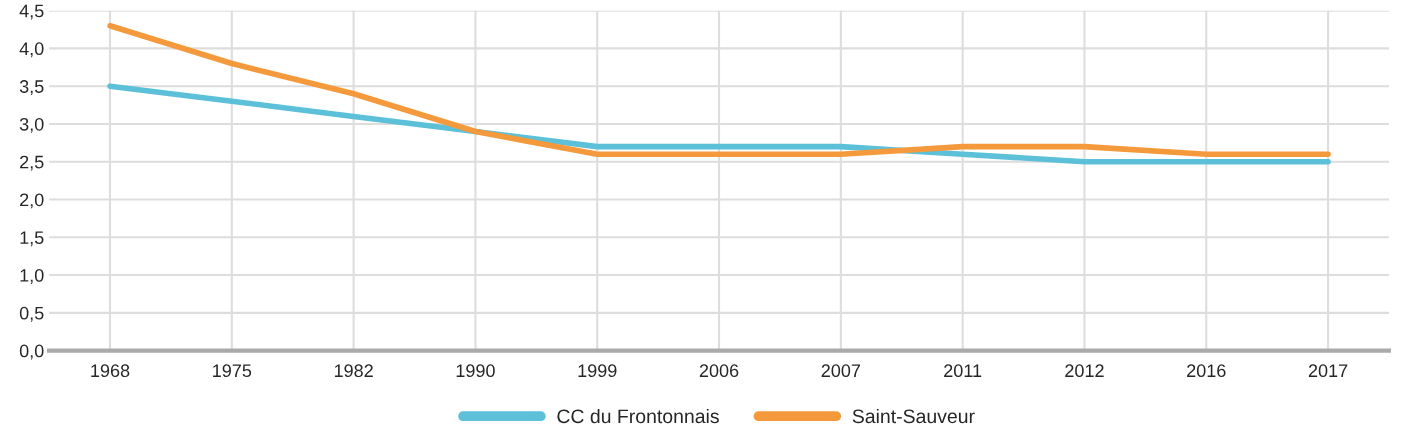 Image resolution: width=1403 pixels, height=425 pixels. I want to click on x-tick-label: 1999, so click(597, 371).